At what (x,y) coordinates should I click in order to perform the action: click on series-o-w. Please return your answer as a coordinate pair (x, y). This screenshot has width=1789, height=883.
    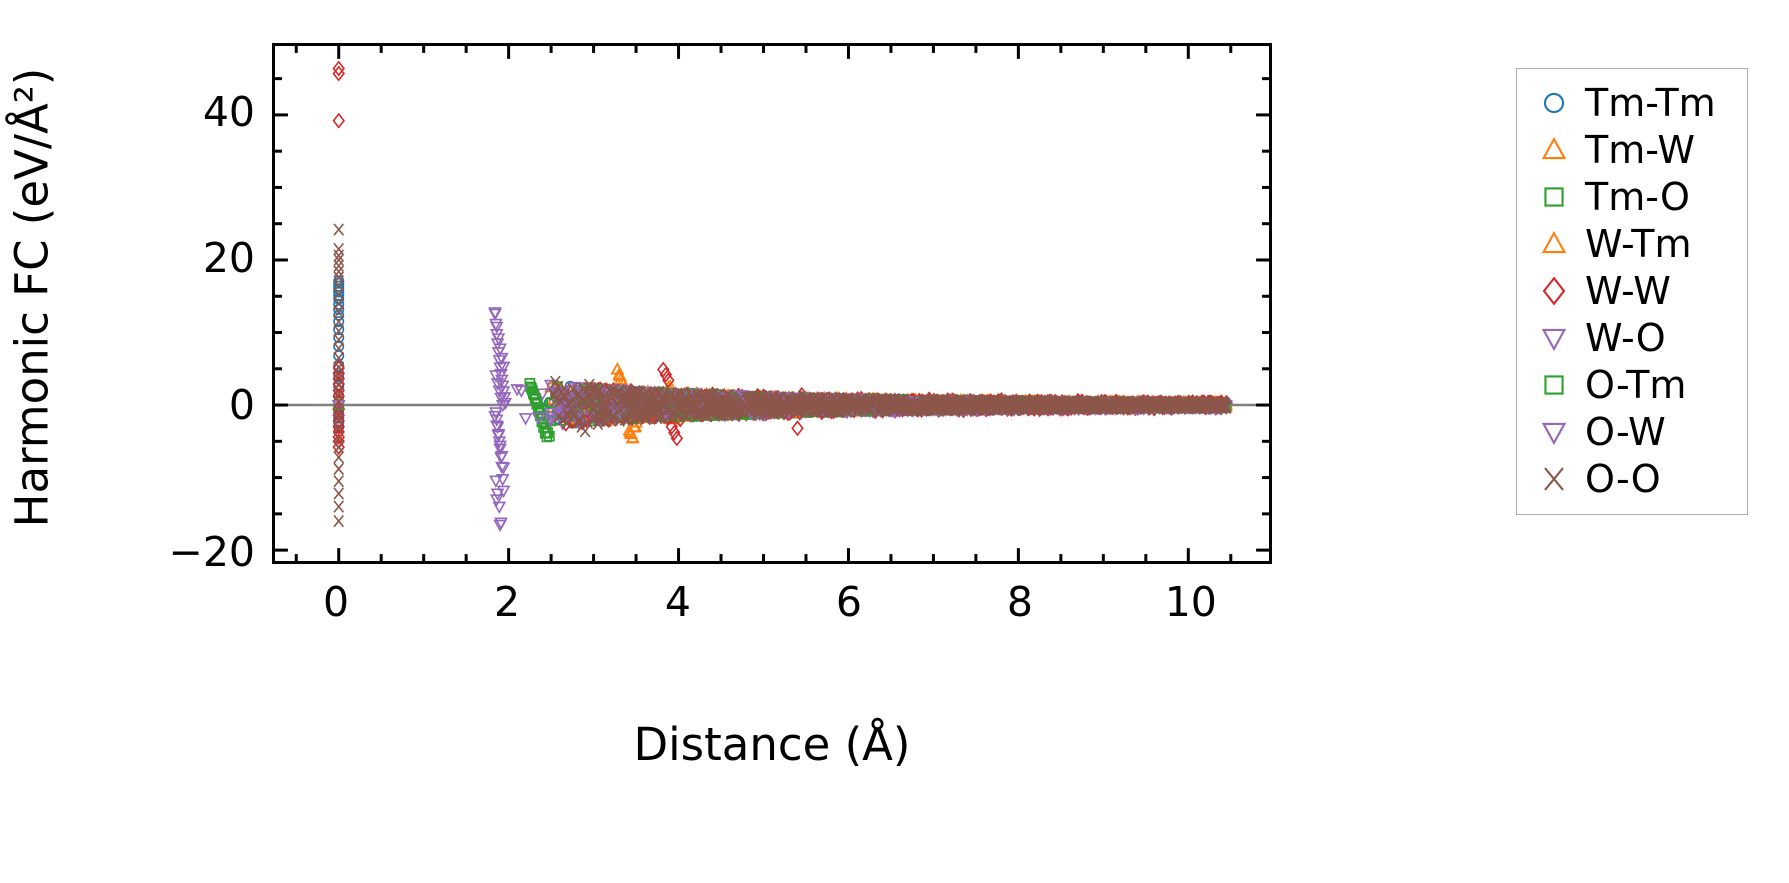
    Looking at the image, I should click on (781, 418).